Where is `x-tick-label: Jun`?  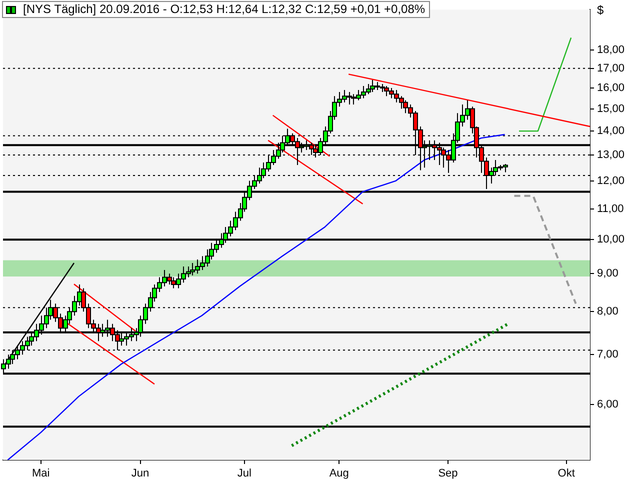
x-tick-label: Jun is located at coordinates (140, 474).